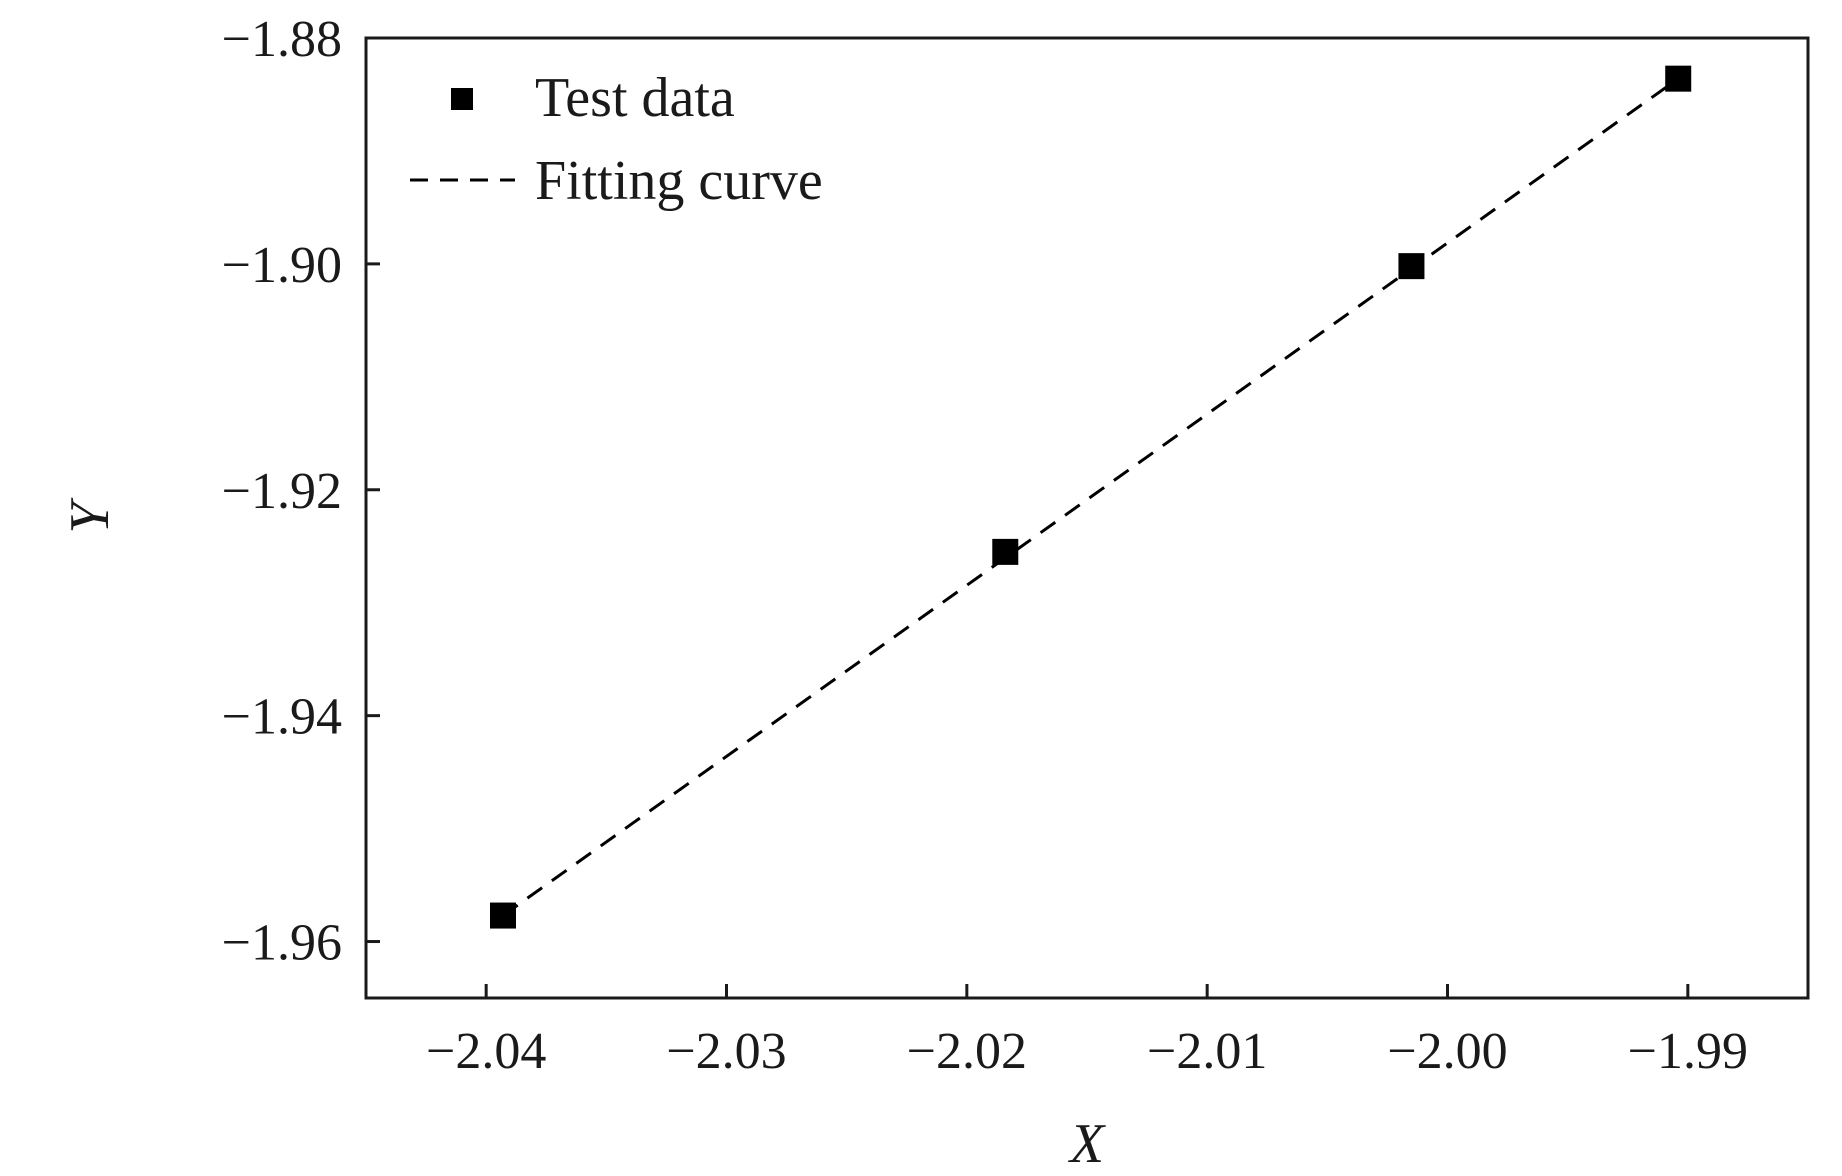  I want to click on y-tick-label: −1.88, so click(282, 39).